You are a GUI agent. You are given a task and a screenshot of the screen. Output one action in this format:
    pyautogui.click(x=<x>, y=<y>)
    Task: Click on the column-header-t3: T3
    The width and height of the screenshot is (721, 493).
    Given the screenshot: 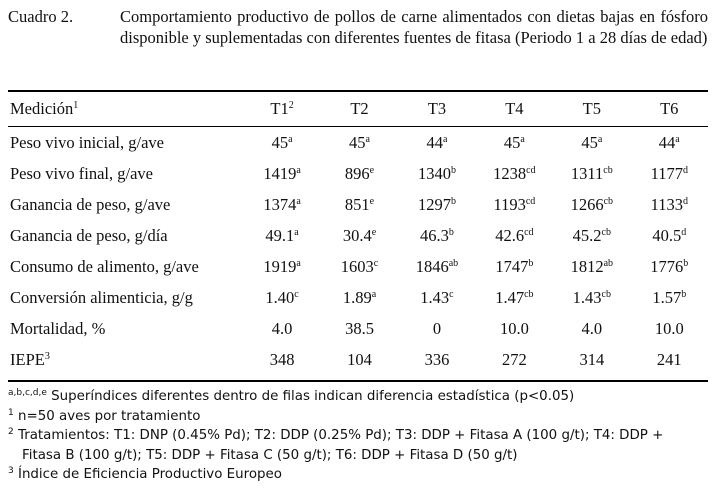 What is the action you would take?
    pyautogui.click(x=436, y=109)
    